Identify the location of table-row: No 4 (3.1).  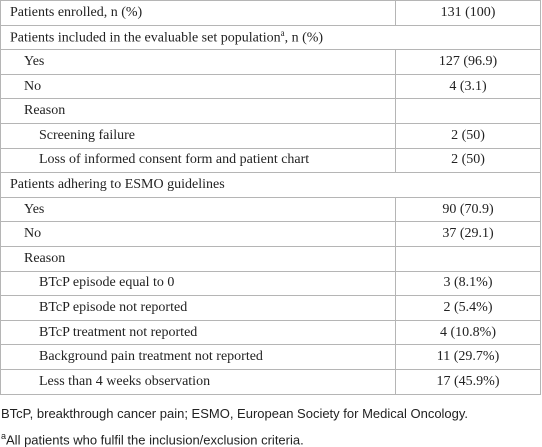
(270, 86).